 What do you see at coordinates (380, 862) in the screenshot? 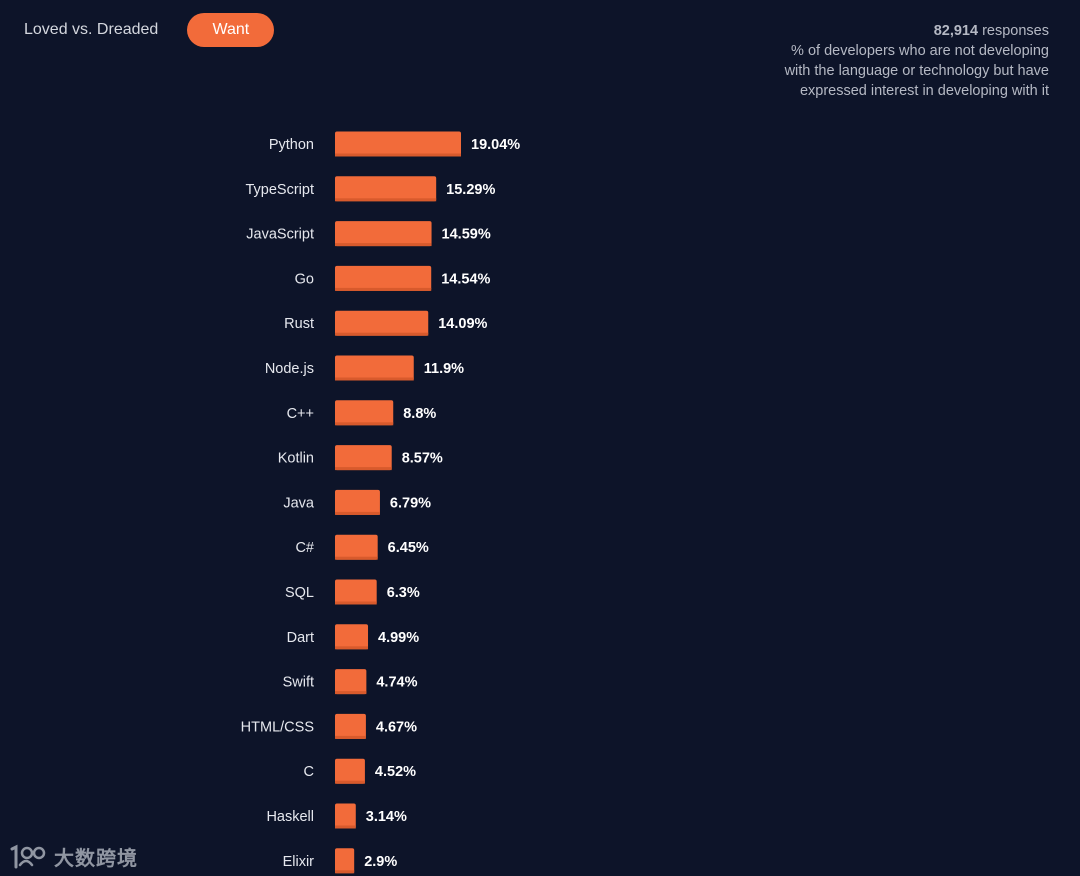
I see `value-label: 2.9%` at bounding box center [380, 862].